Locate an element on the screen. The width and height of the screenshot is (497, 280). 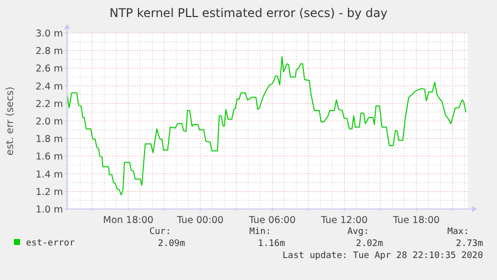
text: 1.16m is located at coordinates (271, 244).